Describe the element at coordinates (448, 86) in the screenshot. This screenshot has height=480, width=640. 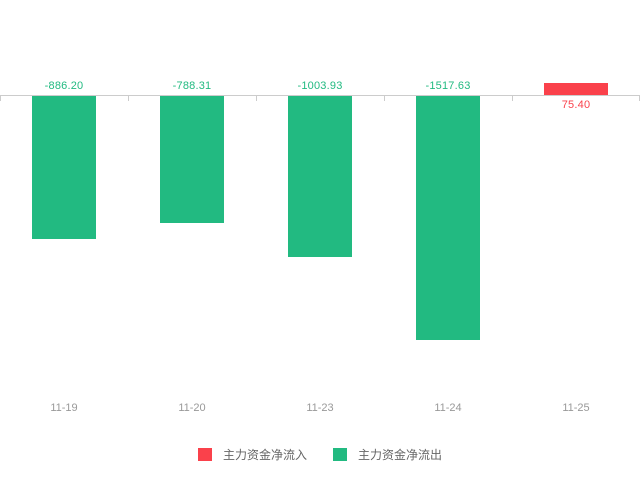
I see `bar-value-label: -1517.63` at that location.